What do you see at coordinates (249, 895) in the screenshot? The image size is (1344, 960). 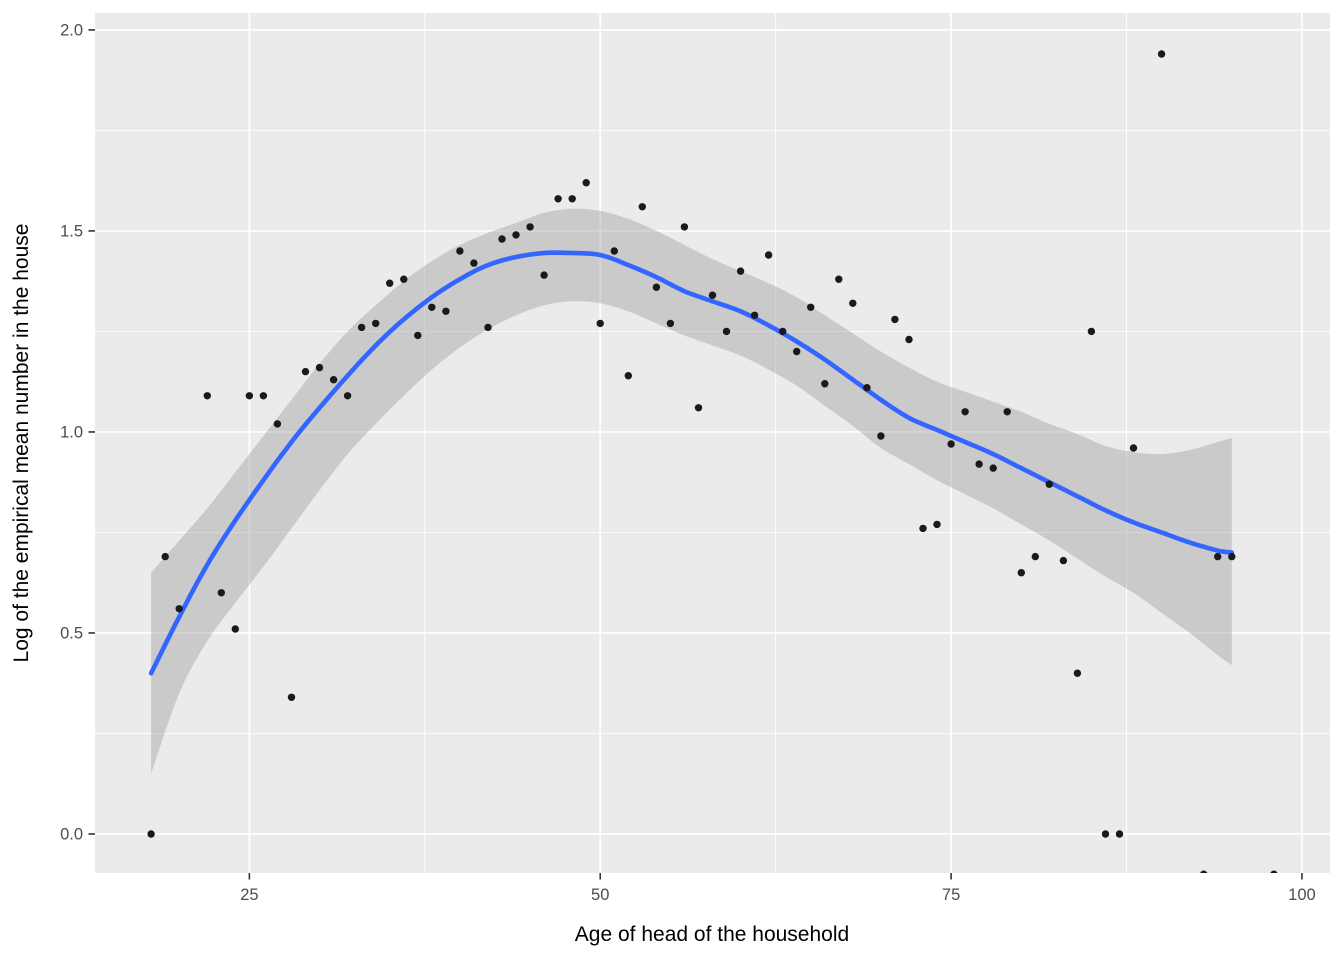 I see `x-tick-label: 25` at bounding box center [249, 895].